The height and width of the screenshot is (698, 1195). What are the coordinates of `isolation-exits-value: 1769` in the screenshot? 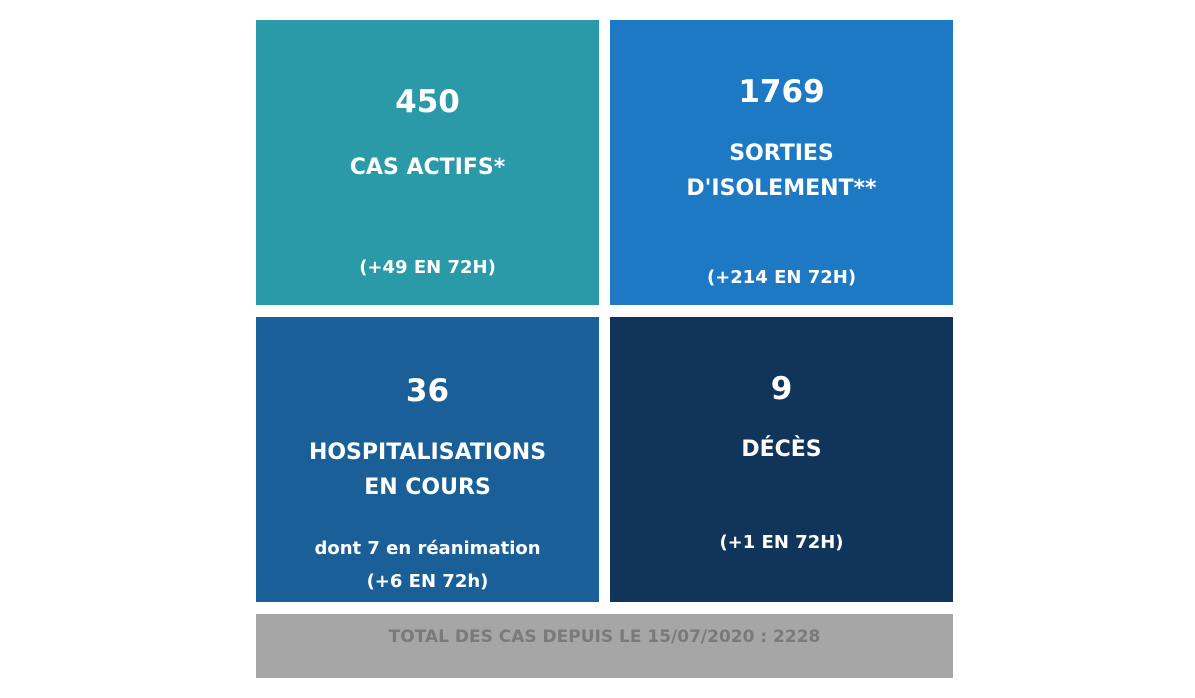 It's located at (781, 92).